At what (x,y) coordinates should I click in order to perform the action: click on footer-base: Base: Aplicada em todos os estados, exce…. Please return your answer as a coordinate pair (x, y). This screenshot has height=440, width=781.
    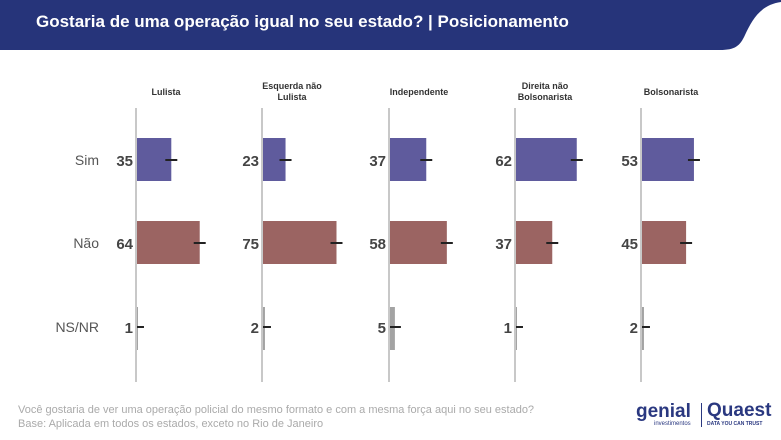
    Looking at the image, I should click on (171, 424).